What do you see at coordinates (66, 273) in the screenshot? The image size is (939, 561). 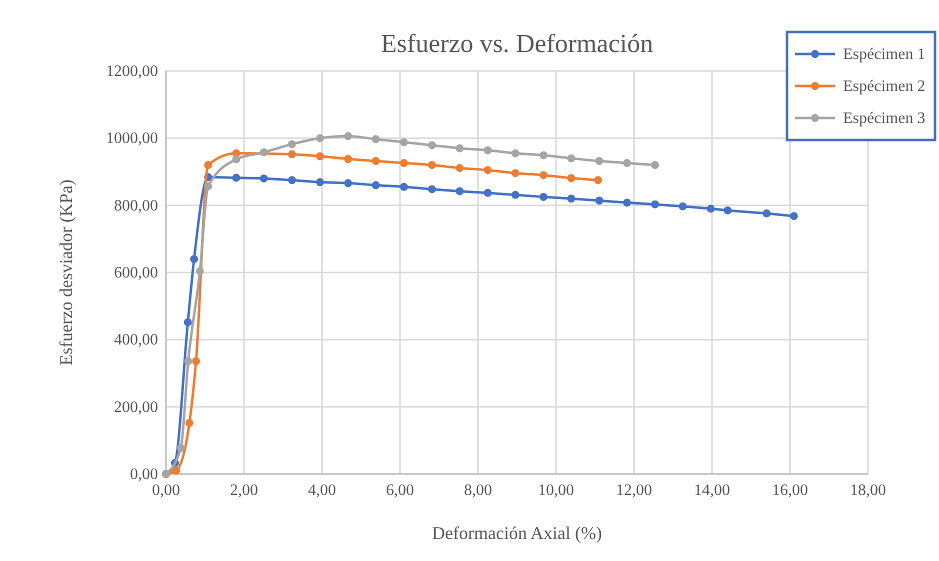 I see `y-axis-title: Esfuerzo desviador (KPa)` at bounding box center [66, 273].